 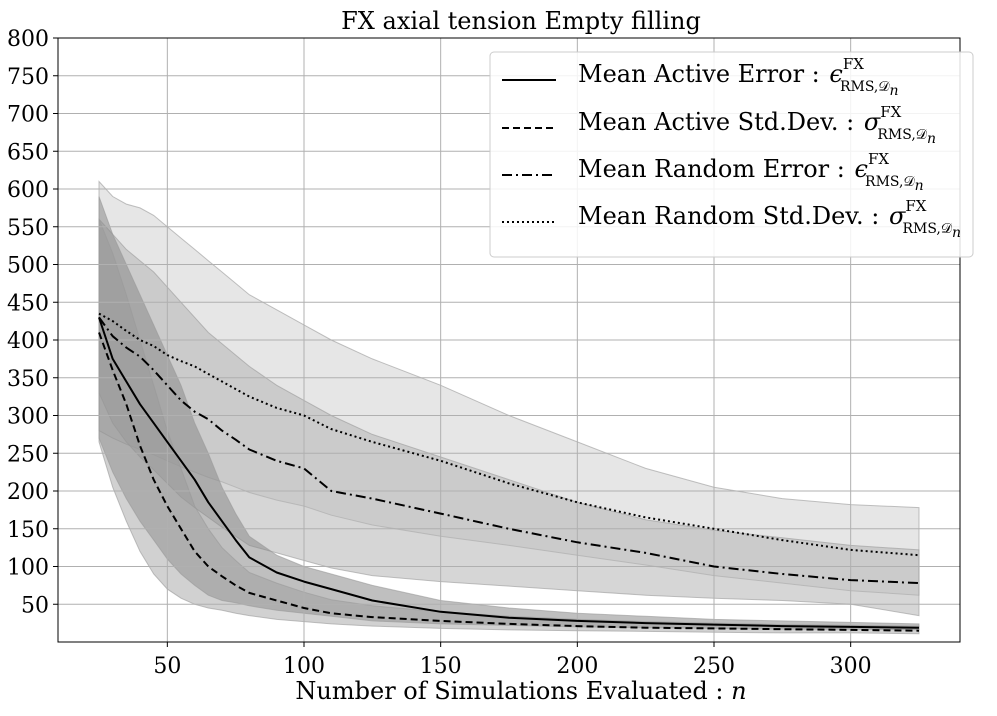 I want to click on y-tick-label: 200, so click(x=28, y=492).